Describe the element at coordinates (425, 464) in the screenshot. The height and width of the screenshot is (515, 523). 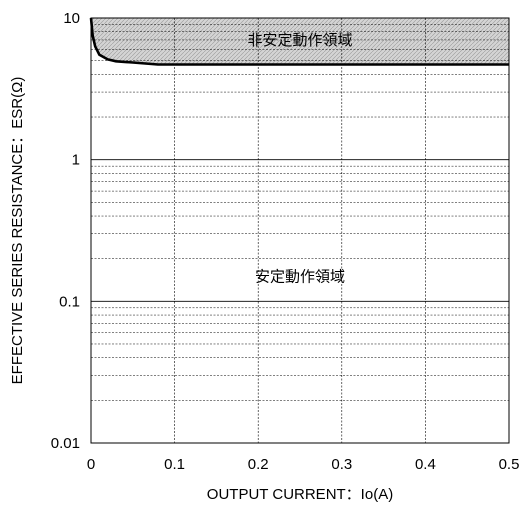
I see `x-tick-label: 0.4` at that location.